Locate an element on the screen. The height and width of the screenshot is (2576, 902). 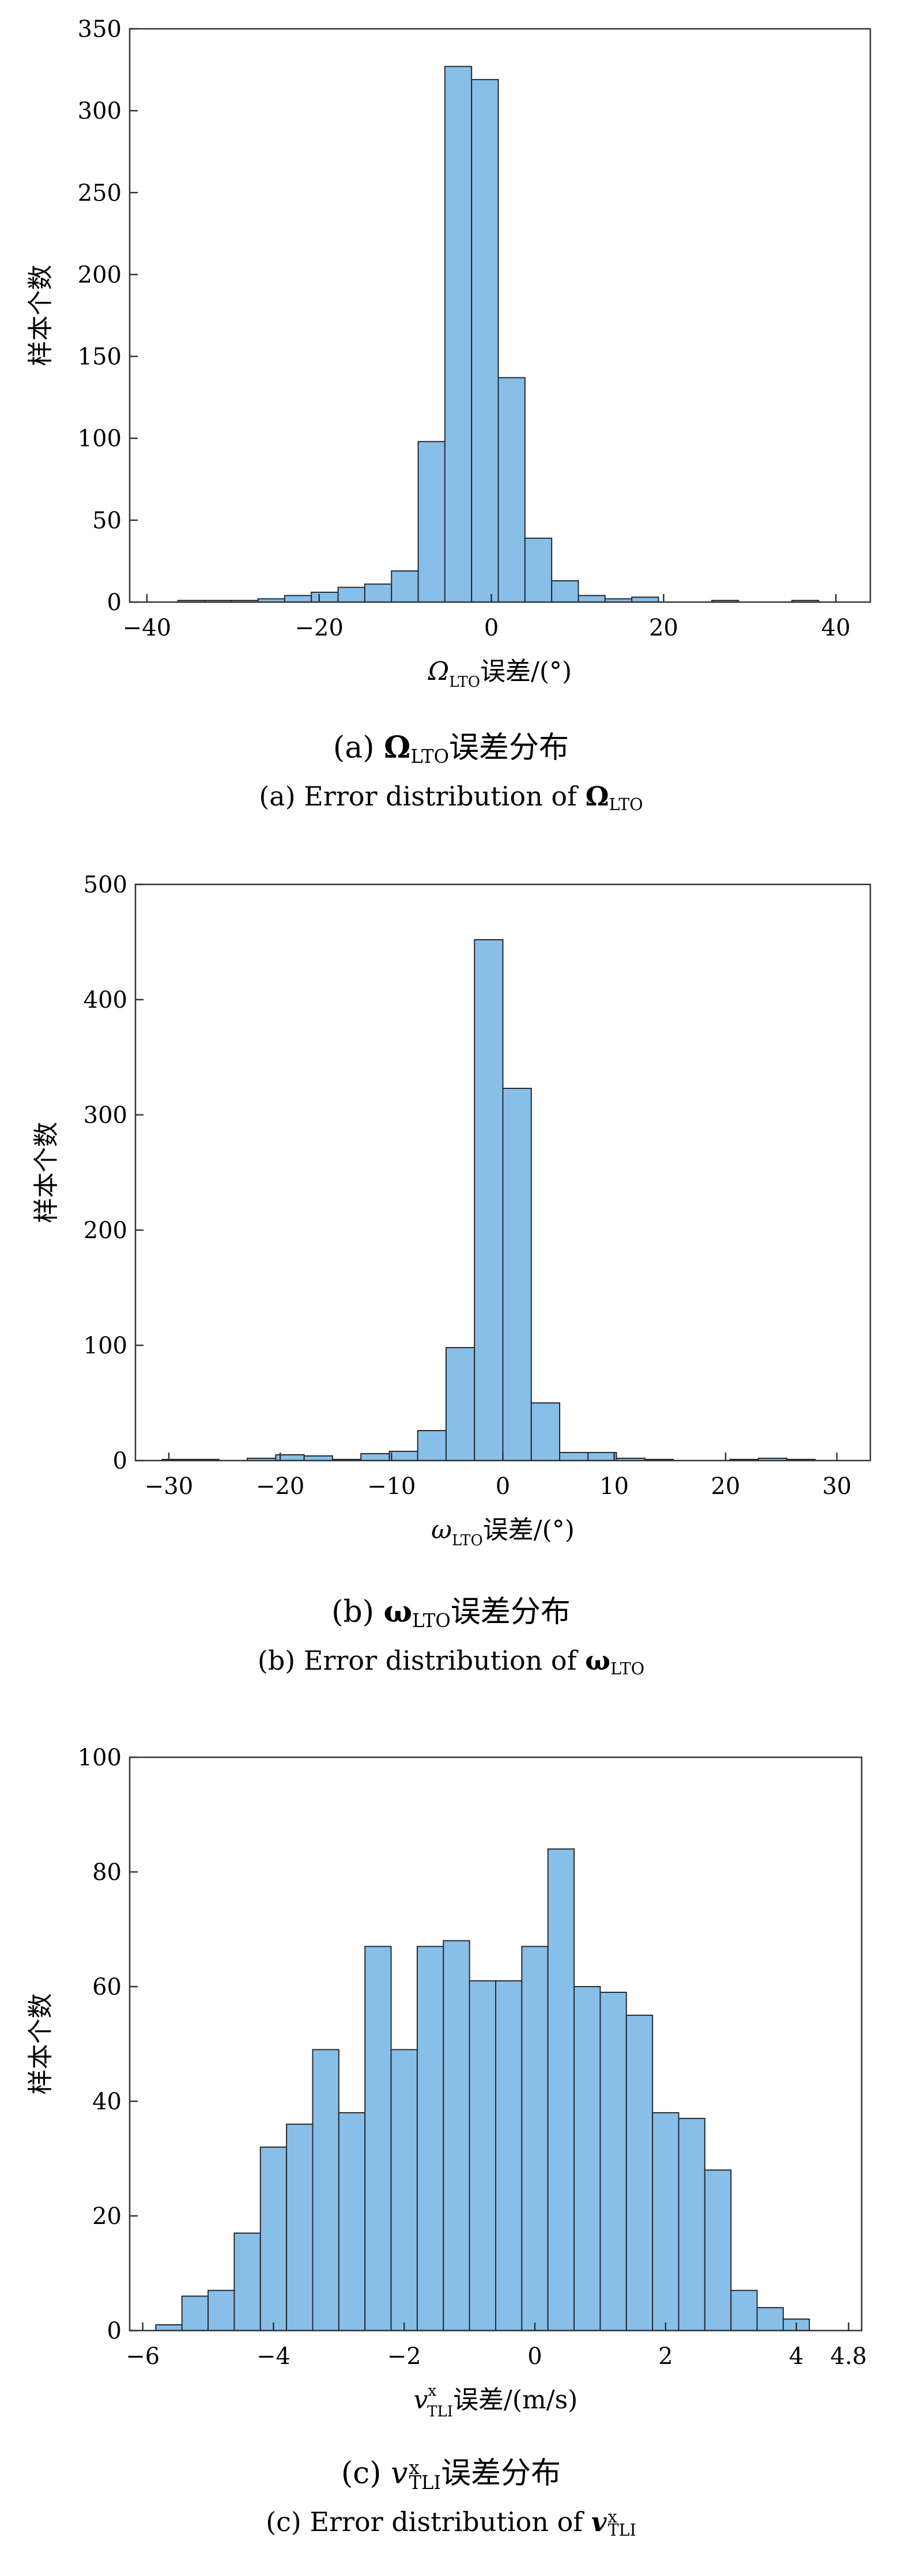
x-label-sup: x is located at coordinates (432, 2391).